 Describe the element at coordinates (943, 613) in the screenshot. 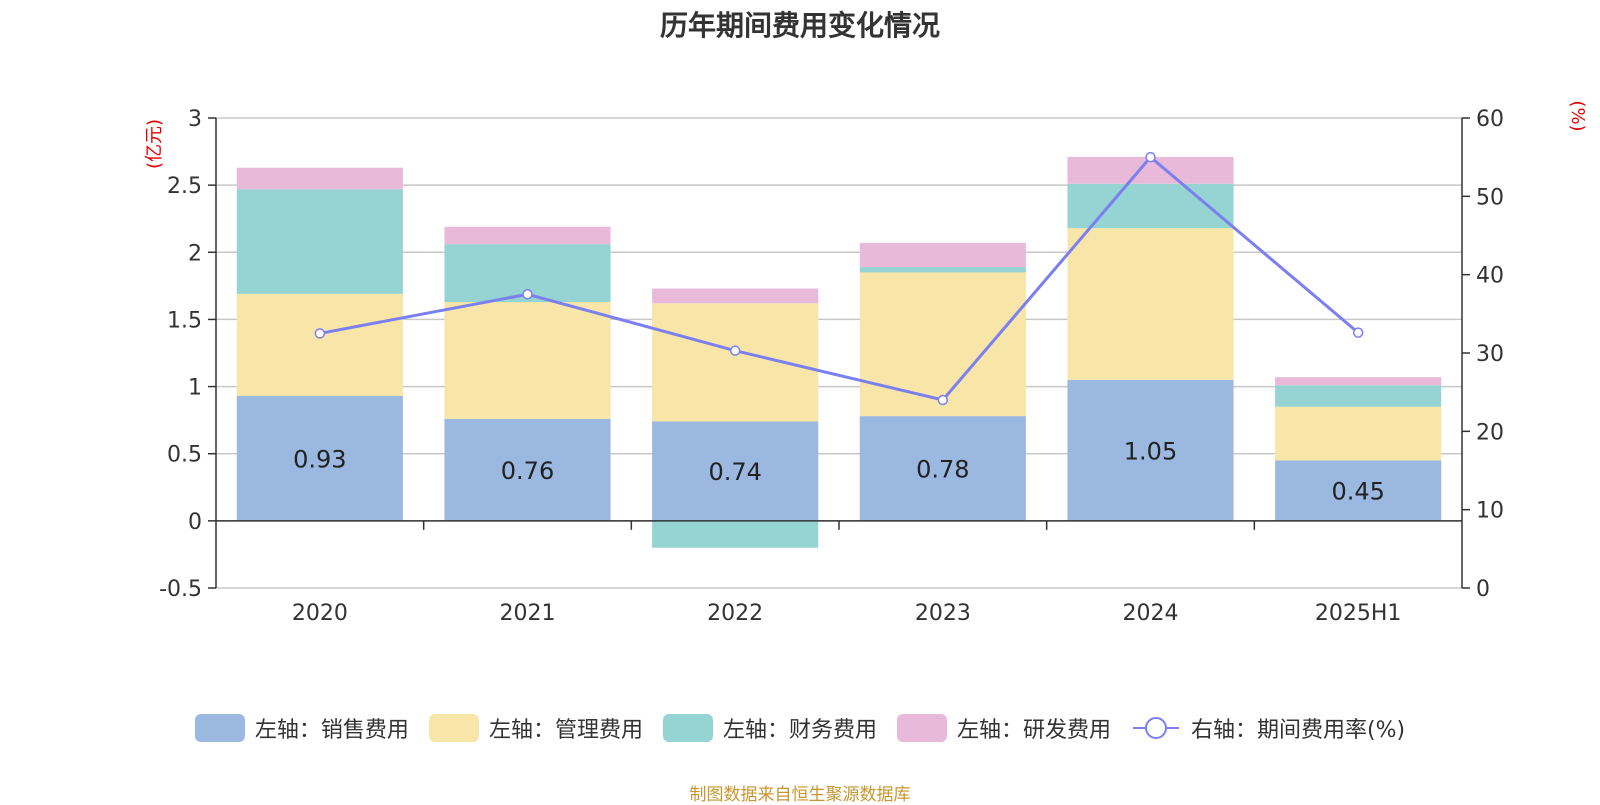

I see `x-axis-tick-label: 2023` at that location.